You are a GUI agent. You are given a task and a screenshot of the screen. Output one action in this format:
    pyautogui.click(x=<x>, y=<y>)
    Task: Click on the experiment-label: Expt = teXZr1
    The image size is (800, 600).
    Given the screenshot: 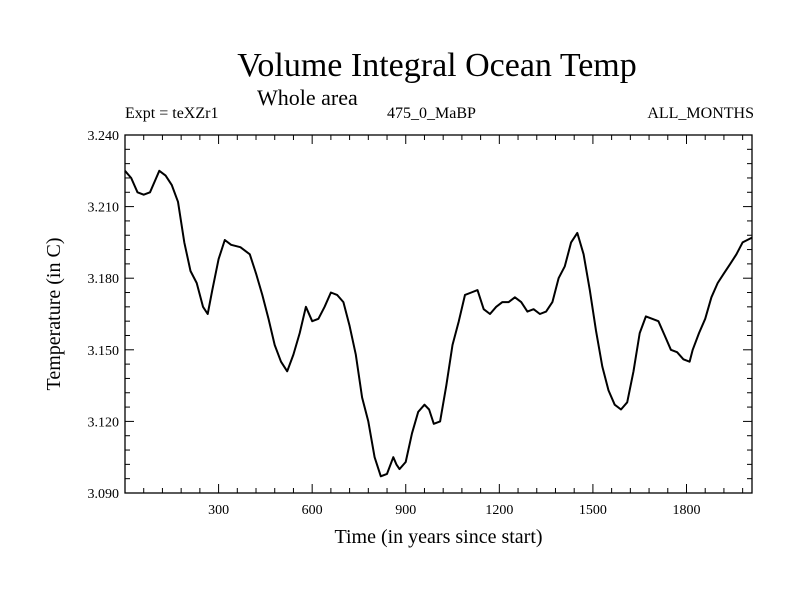 What is the action you would take?
    pyautogui.click(x=172, y=113)
    